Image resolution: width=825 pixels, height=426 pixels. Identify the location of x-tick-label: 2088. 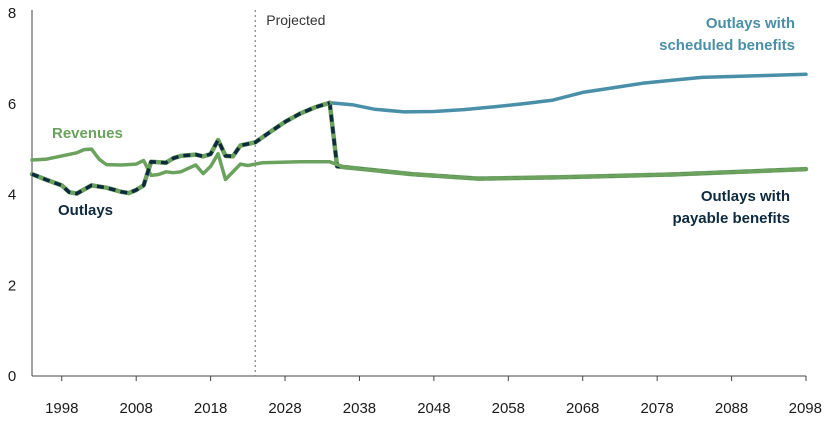
(731, 408).